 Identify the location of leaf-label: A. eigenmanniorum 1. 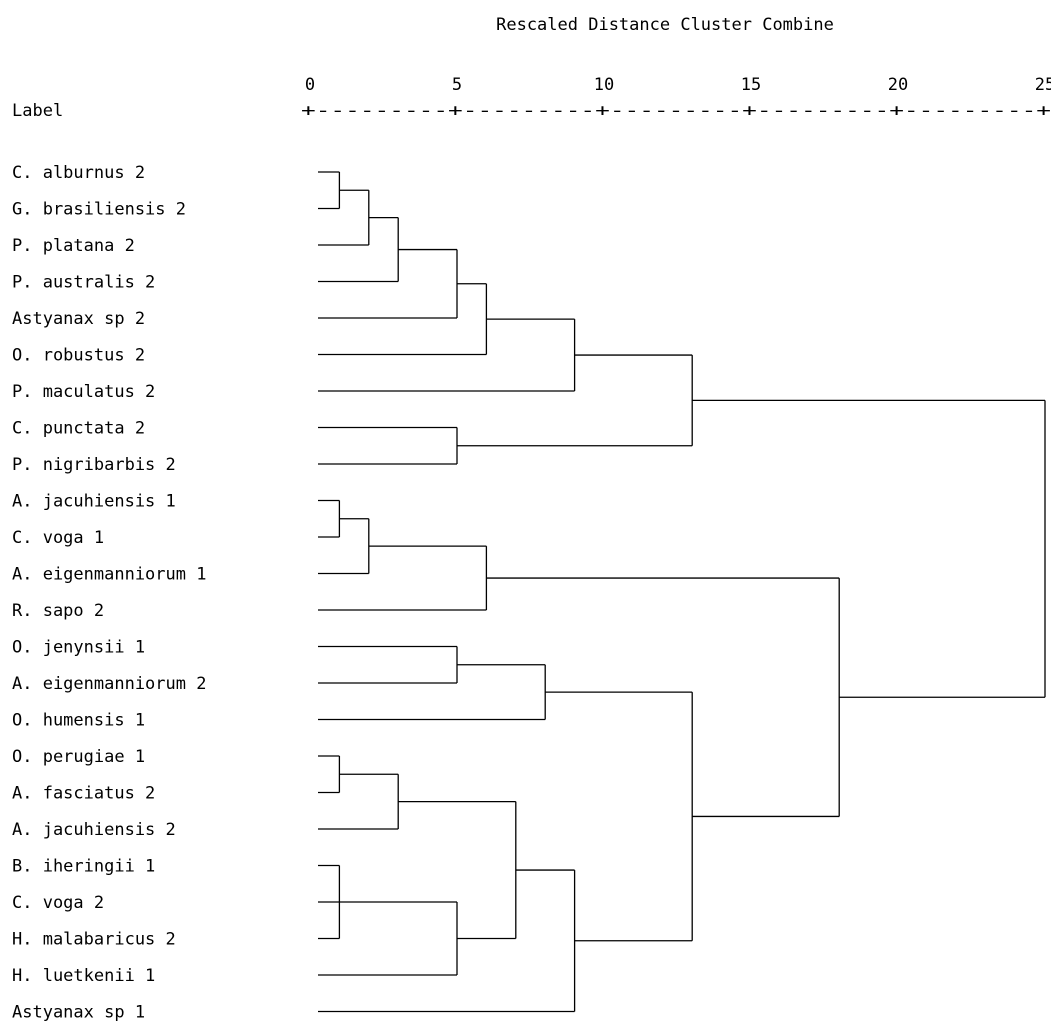
(109, 575).